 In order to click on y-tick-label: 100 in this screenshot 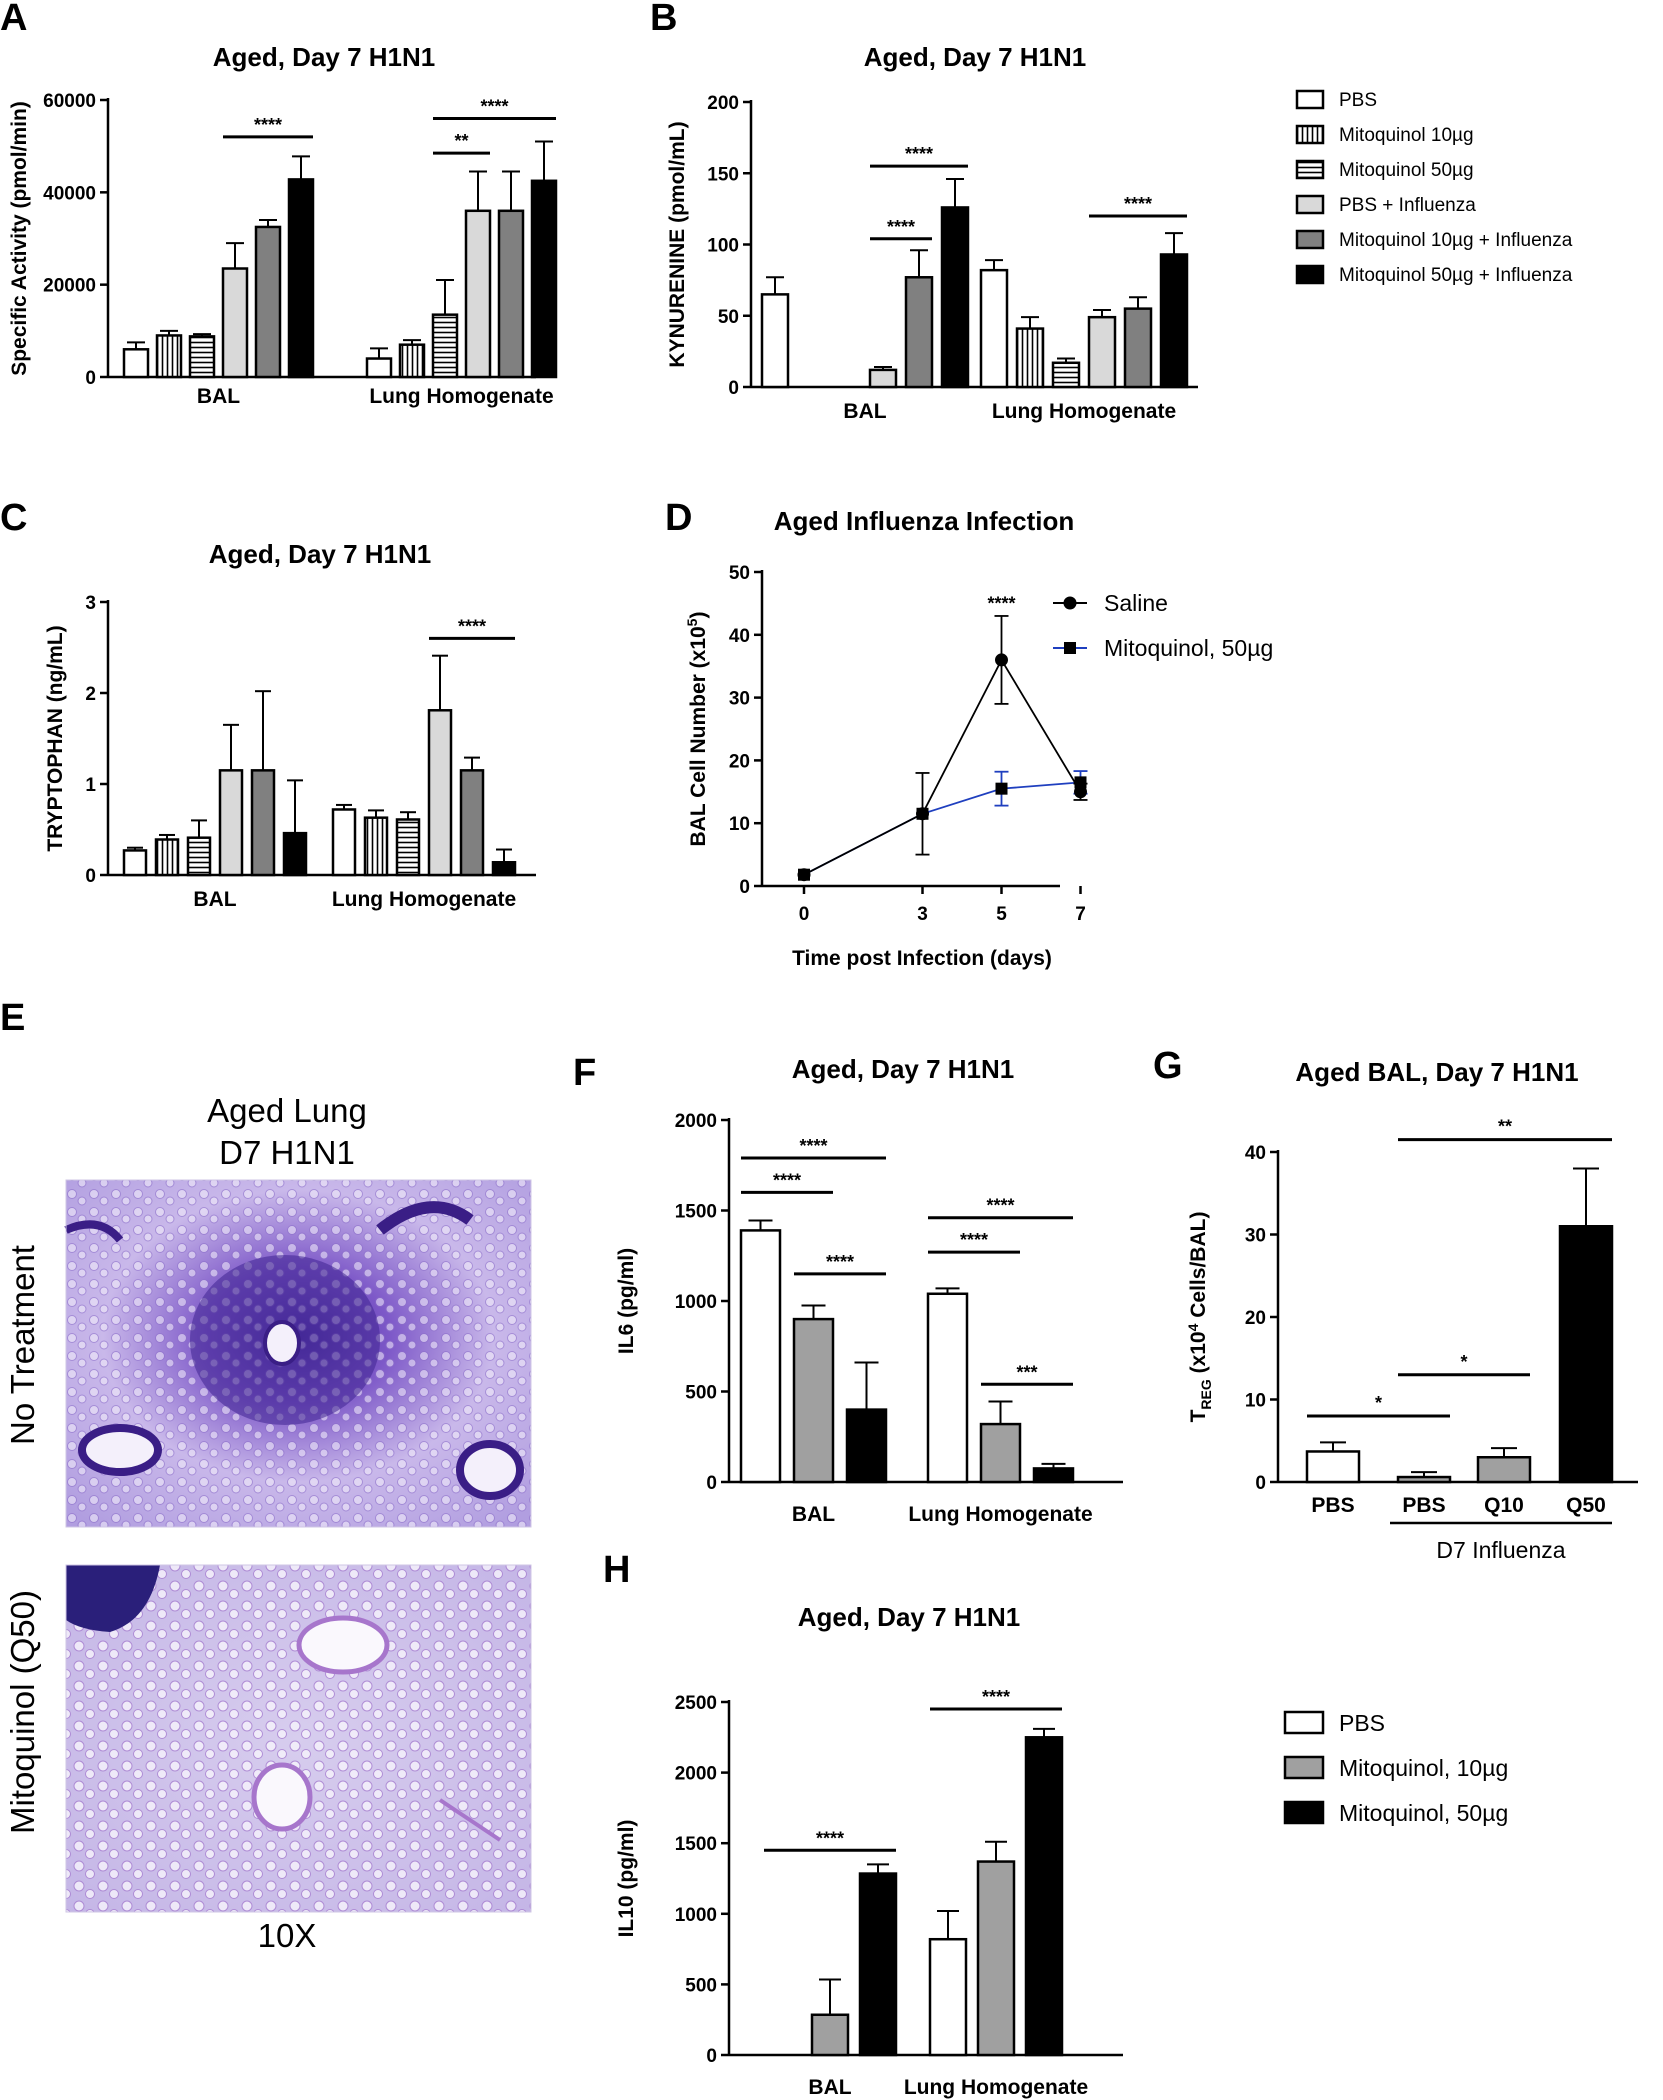, I will do `click(723, 246)`.